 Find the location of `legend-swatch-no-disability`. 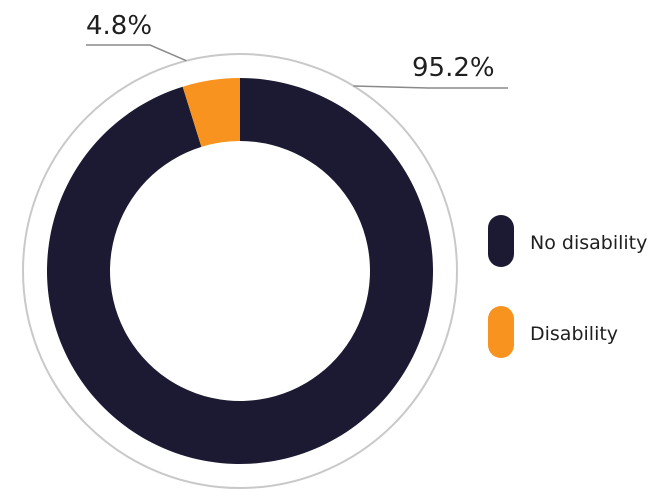

legend-swatch-no-disability is located at coordinates (501, 241).